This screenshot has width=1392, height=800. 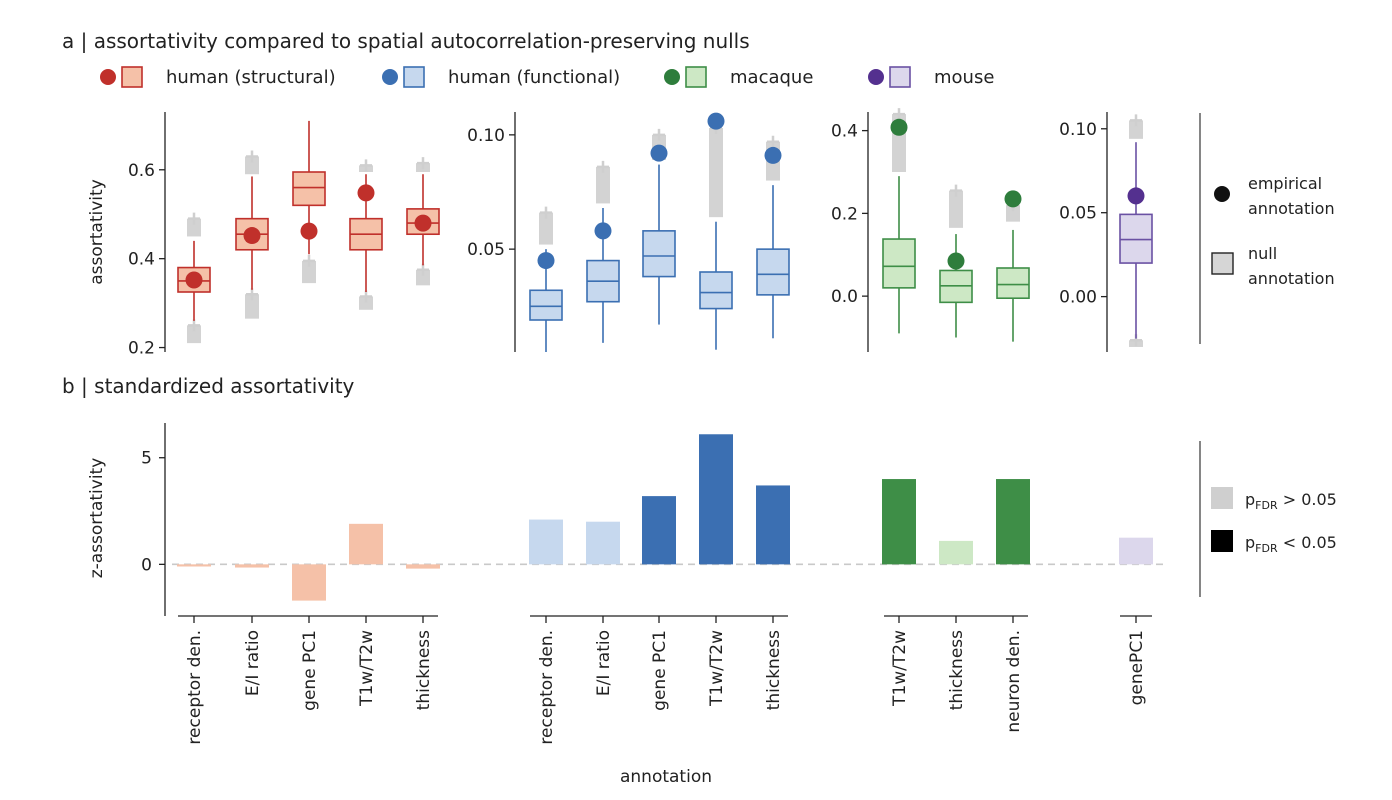 What do you see at coordinates (97, 232) in the screenshot?
I see `y-axis-label-a: assortativity` at bounding box center [97, 232].